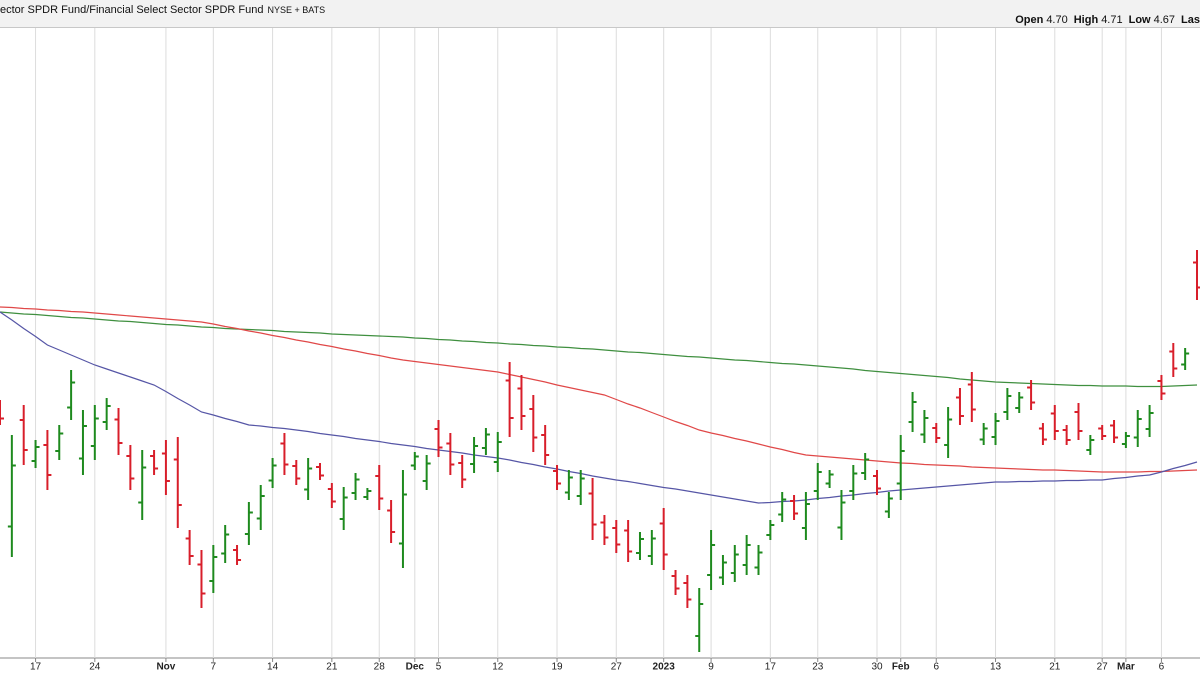 This screenshot has height=675, width=1200. Describe the element at coordinates (415, 667) in the screenshot. I see `x-tick-label: Dec` at that location.